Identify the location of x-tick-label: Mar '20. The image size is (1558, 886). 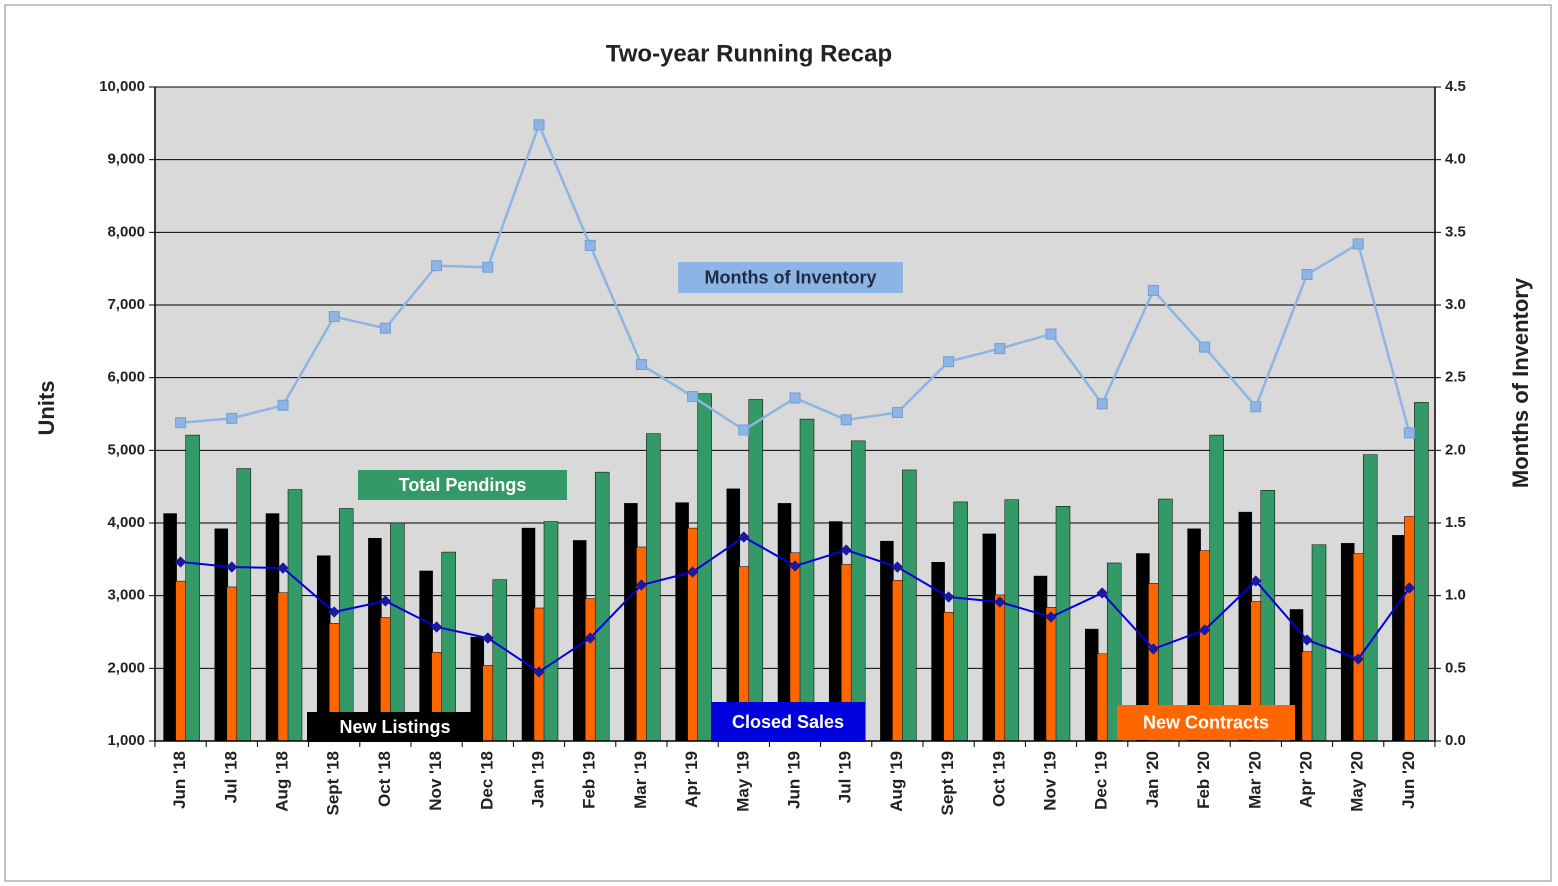
(1254, 780).